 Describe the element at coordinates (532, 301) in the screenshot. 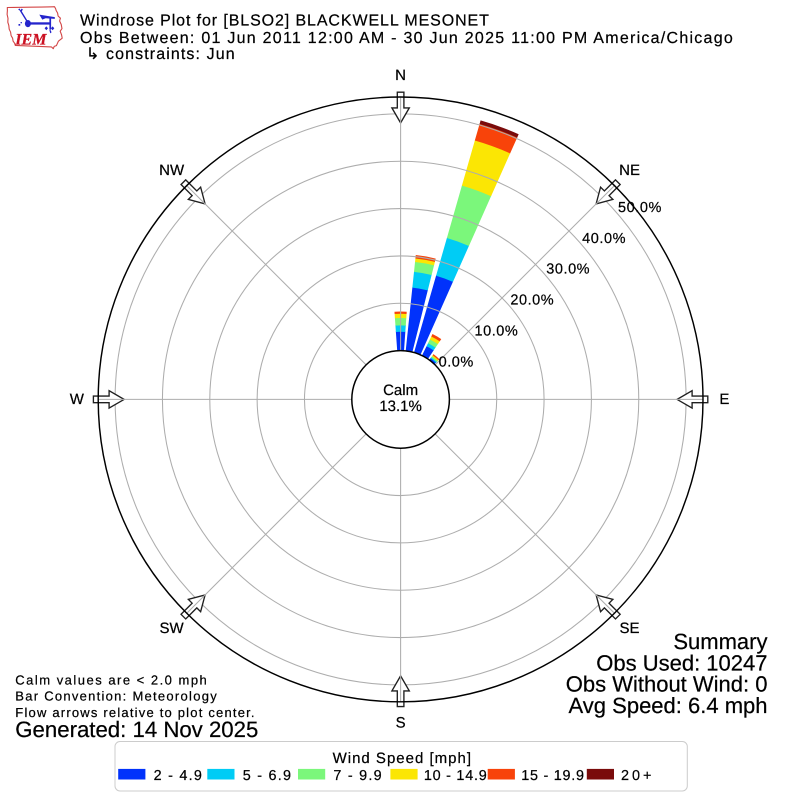

I see `svg-text: 20.0%` at that location.